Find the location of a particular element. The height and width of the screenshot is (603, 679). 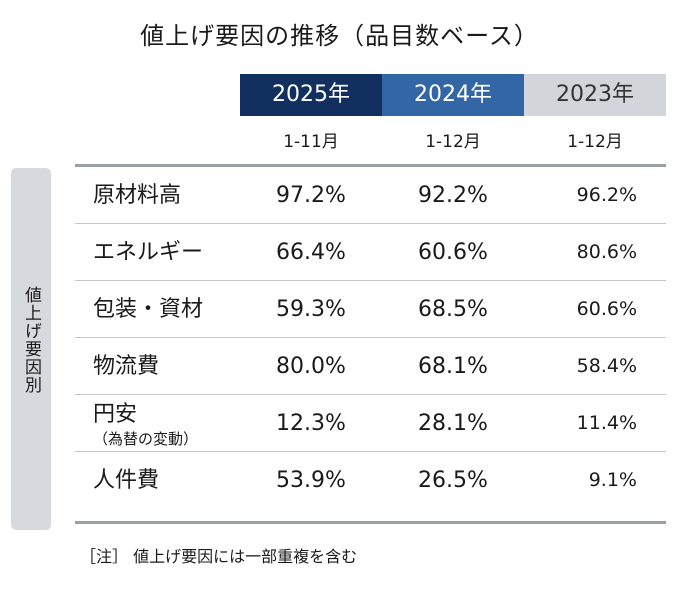

row-sublabel-text: （為替の変動） is located at coordinates (146, 439).